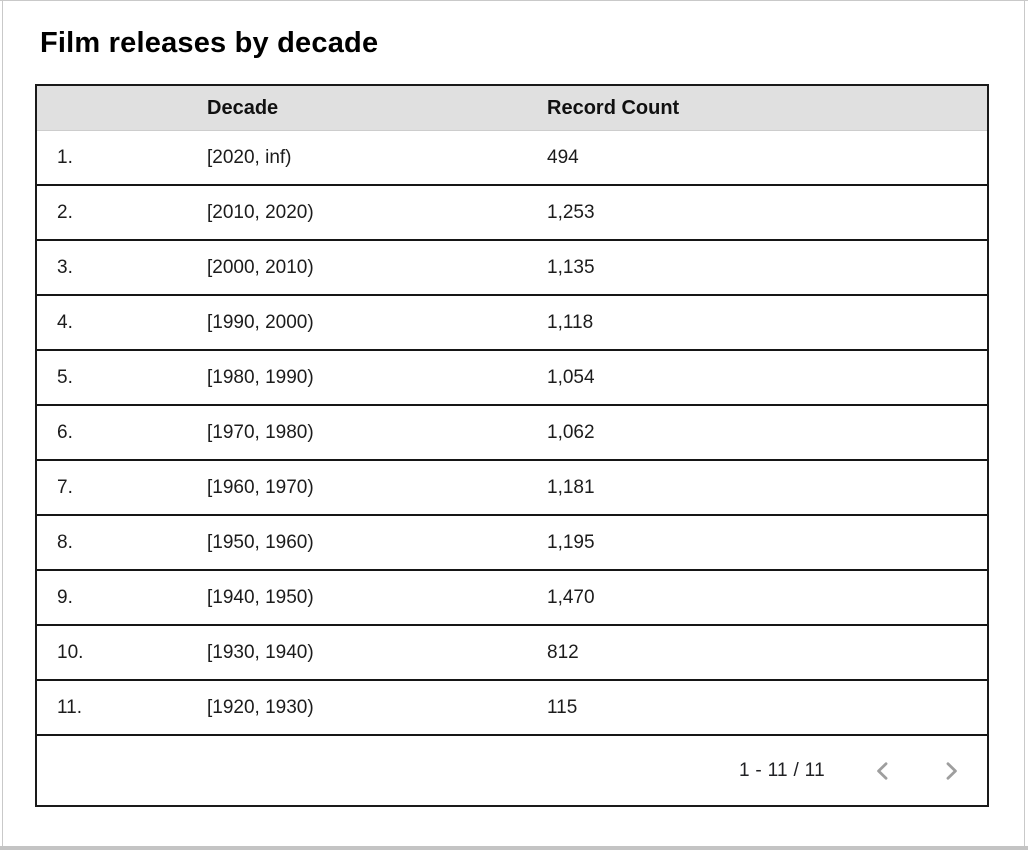 Image resolution: width=1028 pixels, height=850 pixels. What do you see at coordinates (512, 108) in the screenshot?
I see `table-header-row: Decade Record Count` at bounding box center [512, 108].